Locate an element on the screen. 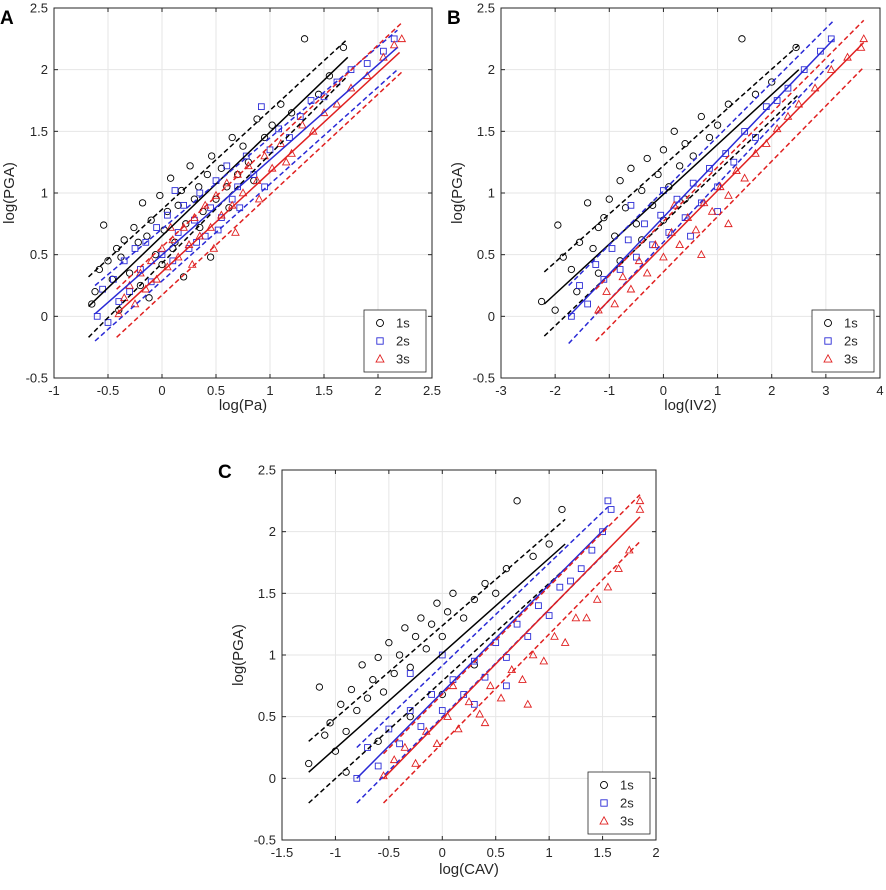  panel-c-legend-label-1s: 1s is located at coordinates (627, 785).